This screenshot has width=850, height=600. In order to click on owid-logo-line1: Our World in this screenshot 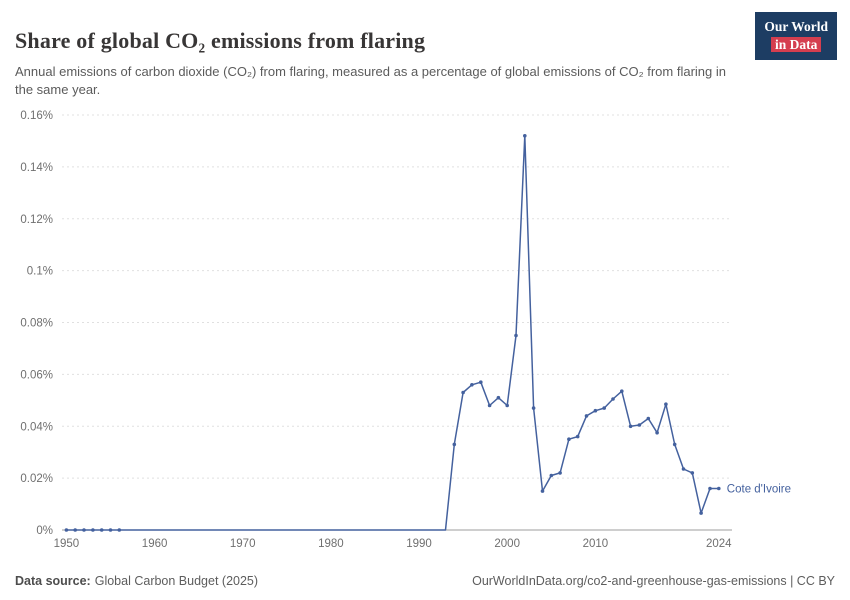, I will do `click(796, 26)`.